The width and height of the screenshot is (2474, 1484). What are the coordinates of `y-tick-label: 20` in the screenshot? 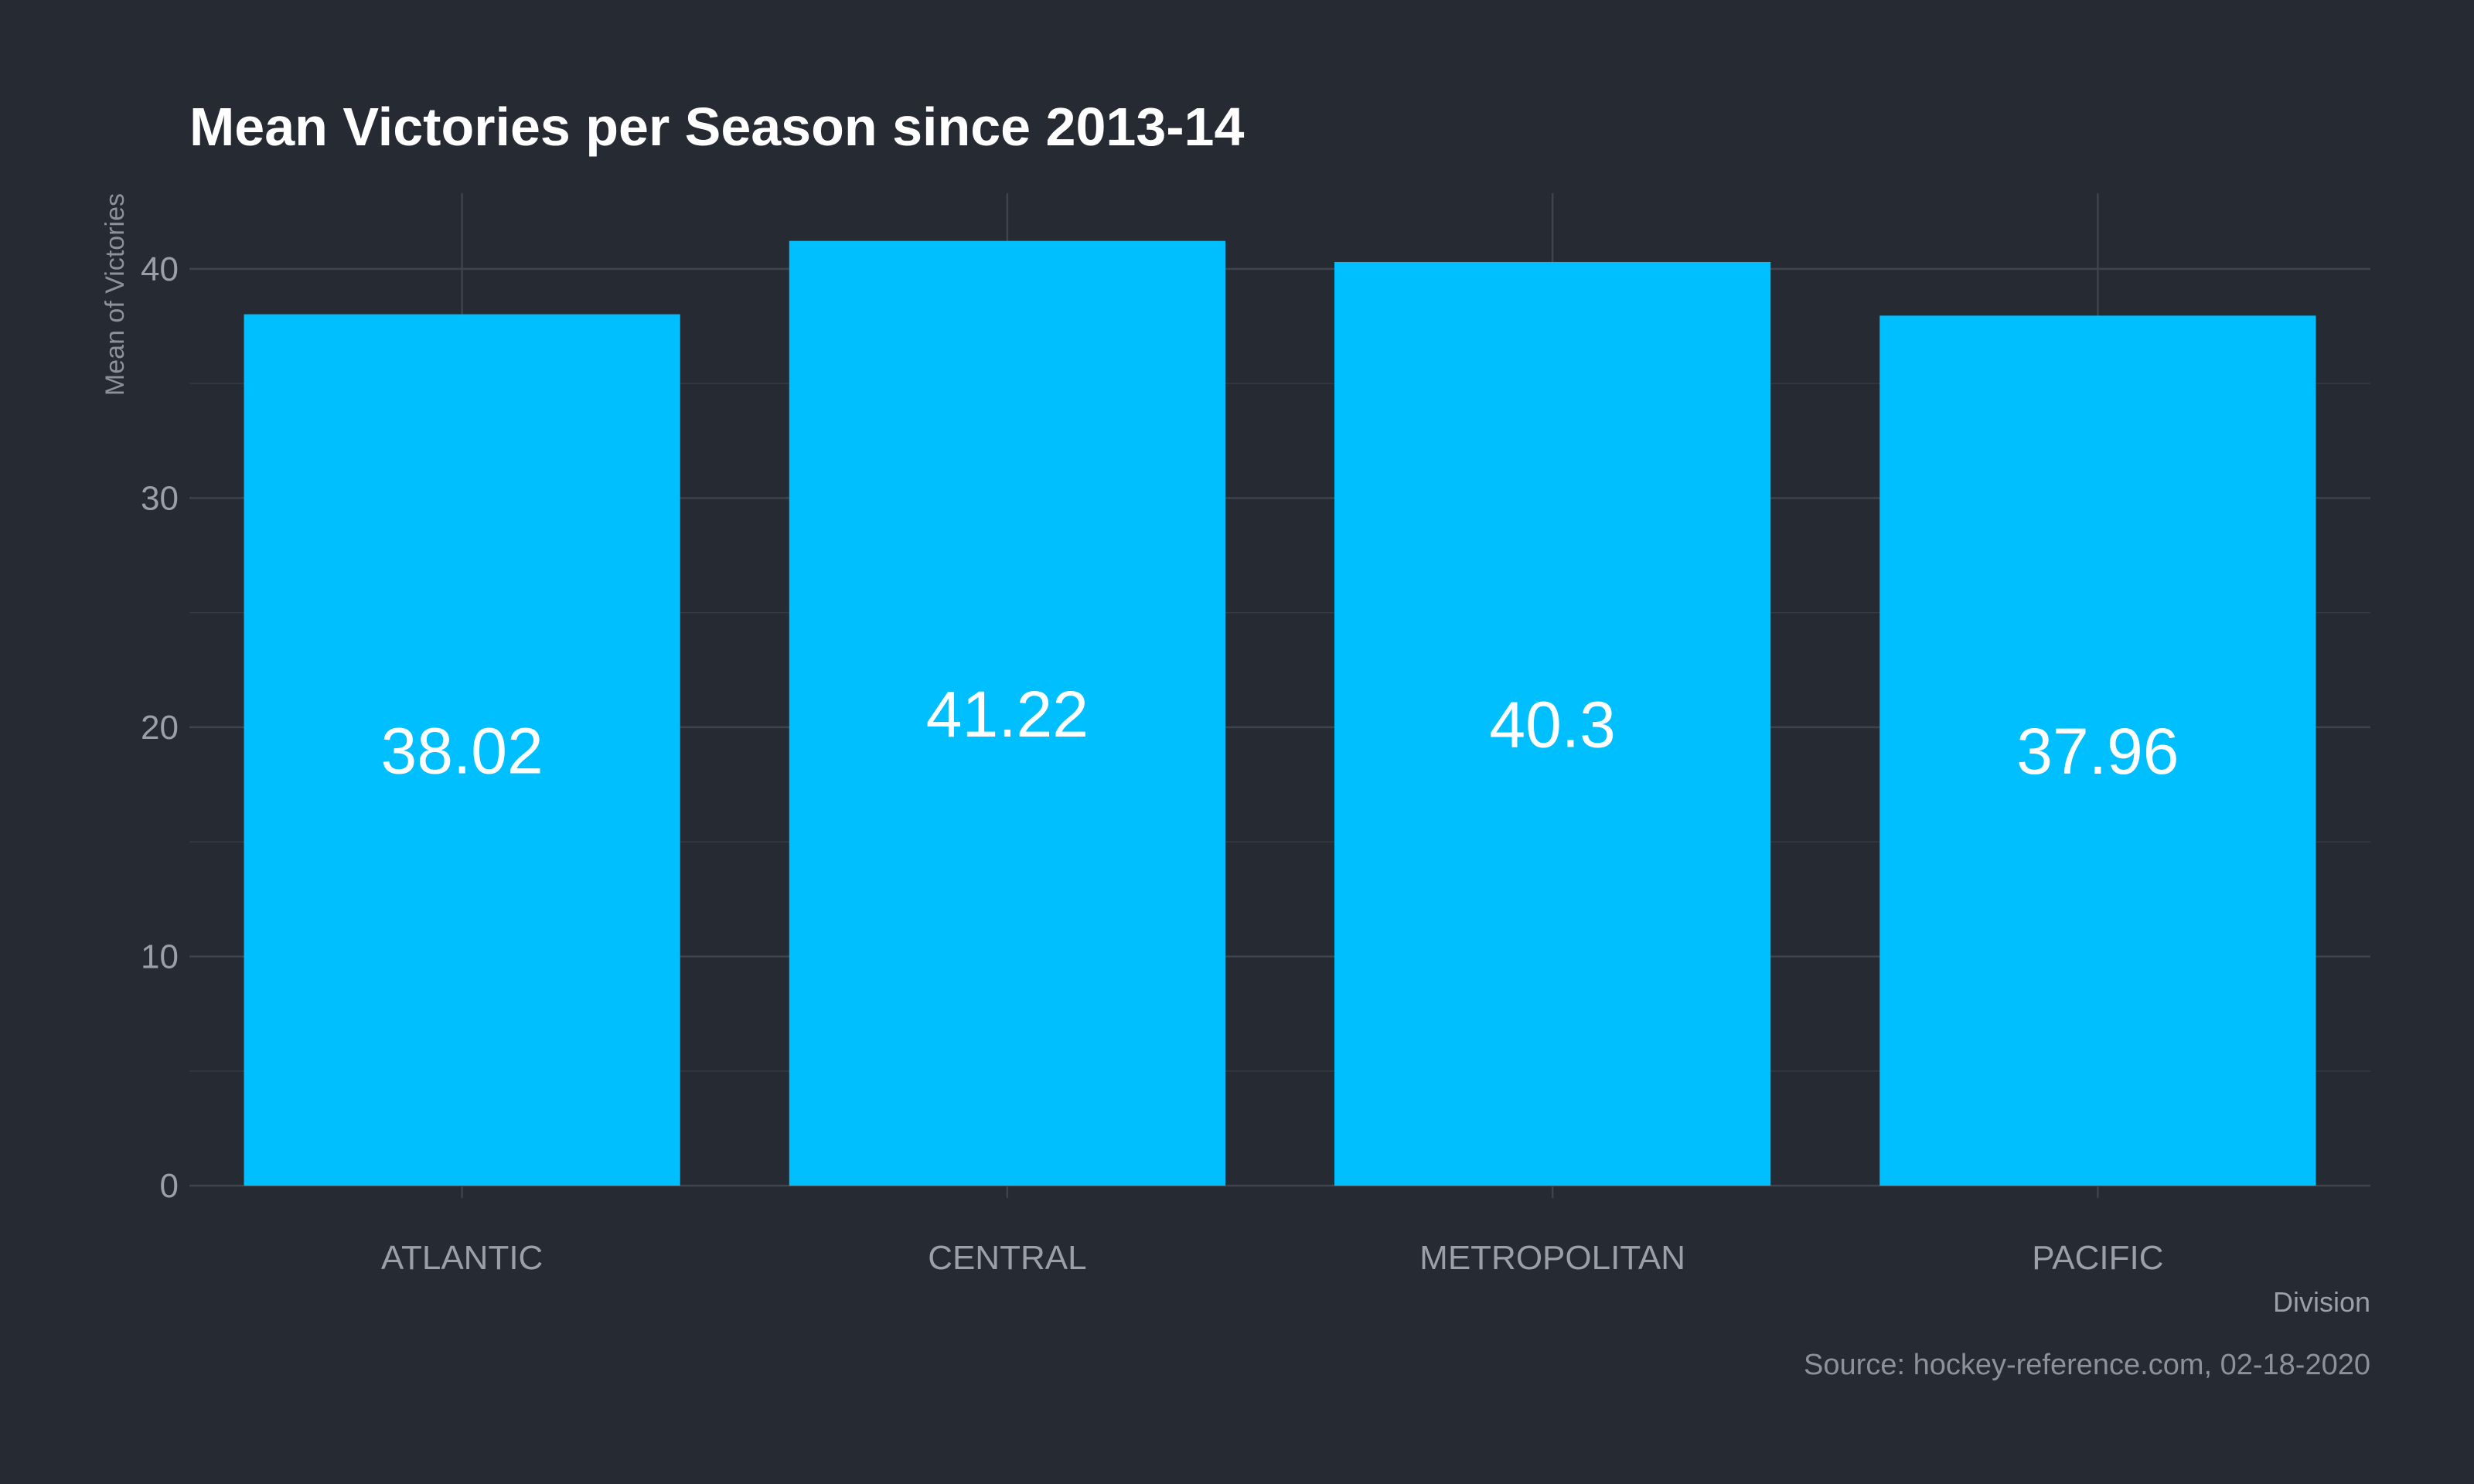 It's located at (160, 728).